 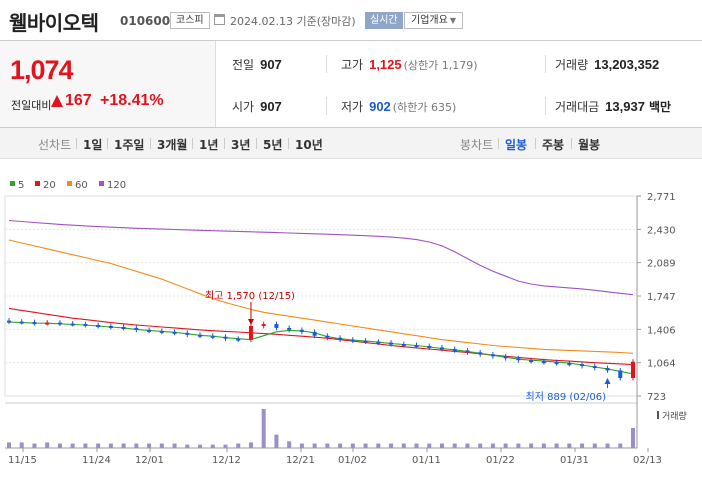 What do you see at coordinates (321, 336) in the screenshot?
I see `ma-20-line` at bounding box center [321, 336].